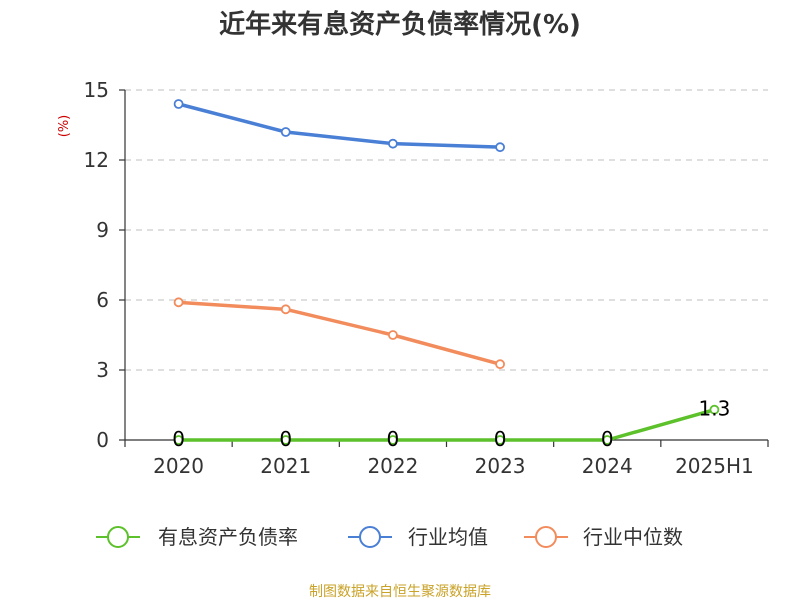  Describe the element at coordinates (178, 466) in the screenshot. I see `x-tick-label: 2020` at that location.